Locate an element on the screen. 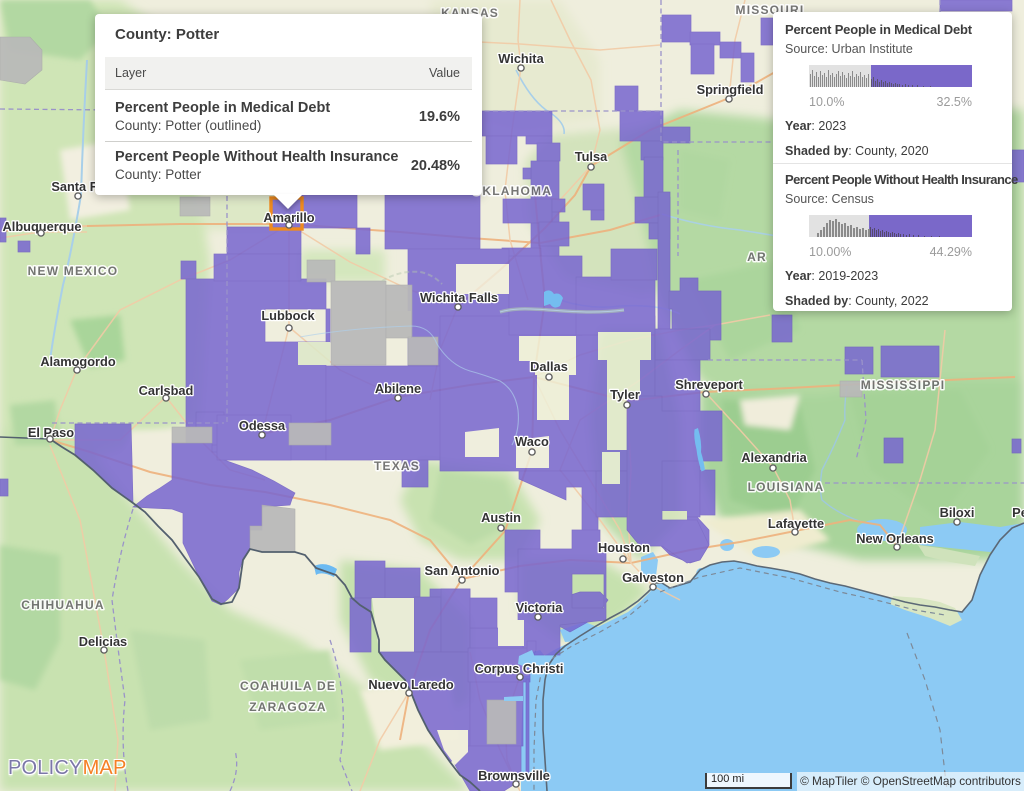  svg-text: Corpus Christi is located at coordinates (519, 668).